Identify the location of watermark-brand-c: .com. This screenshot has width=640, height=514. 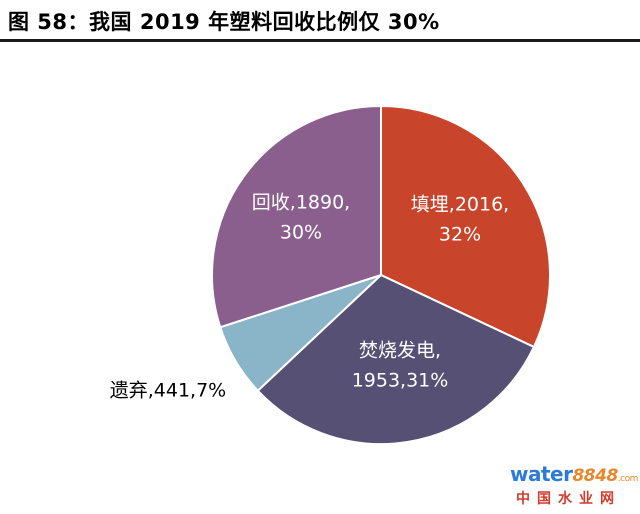
(628, 479).